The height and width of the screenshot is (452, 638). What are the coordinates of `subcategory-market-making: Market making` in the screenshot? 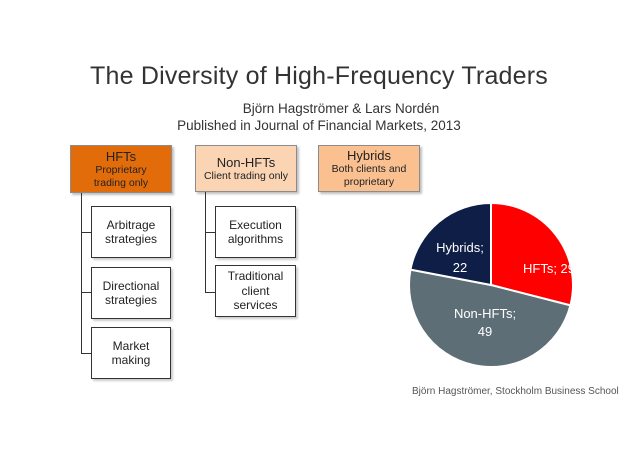 It's located at (131, 353).